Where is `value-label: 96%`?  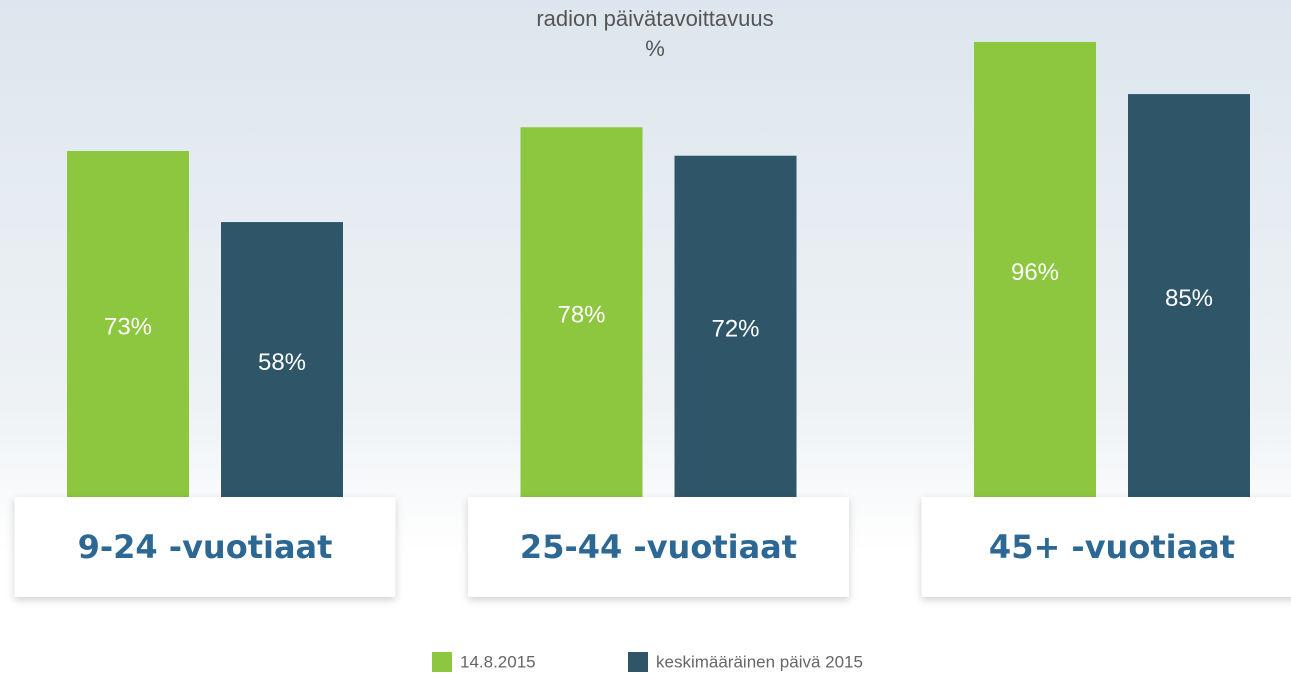 value-label: 96% is located at coordinates (1035, 272).